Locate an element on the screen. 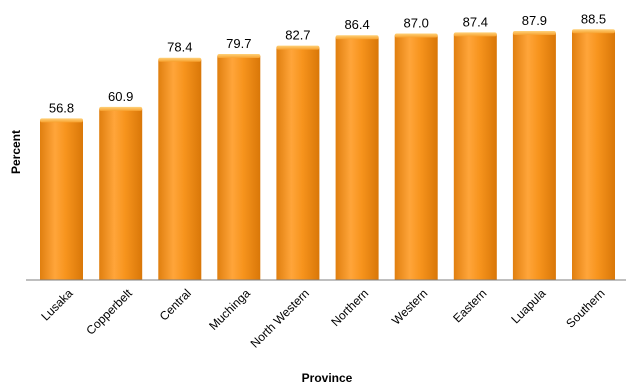 The width and height of the screenshot is (627, 385). bar-muchinga is located at coordinates (239, 168).